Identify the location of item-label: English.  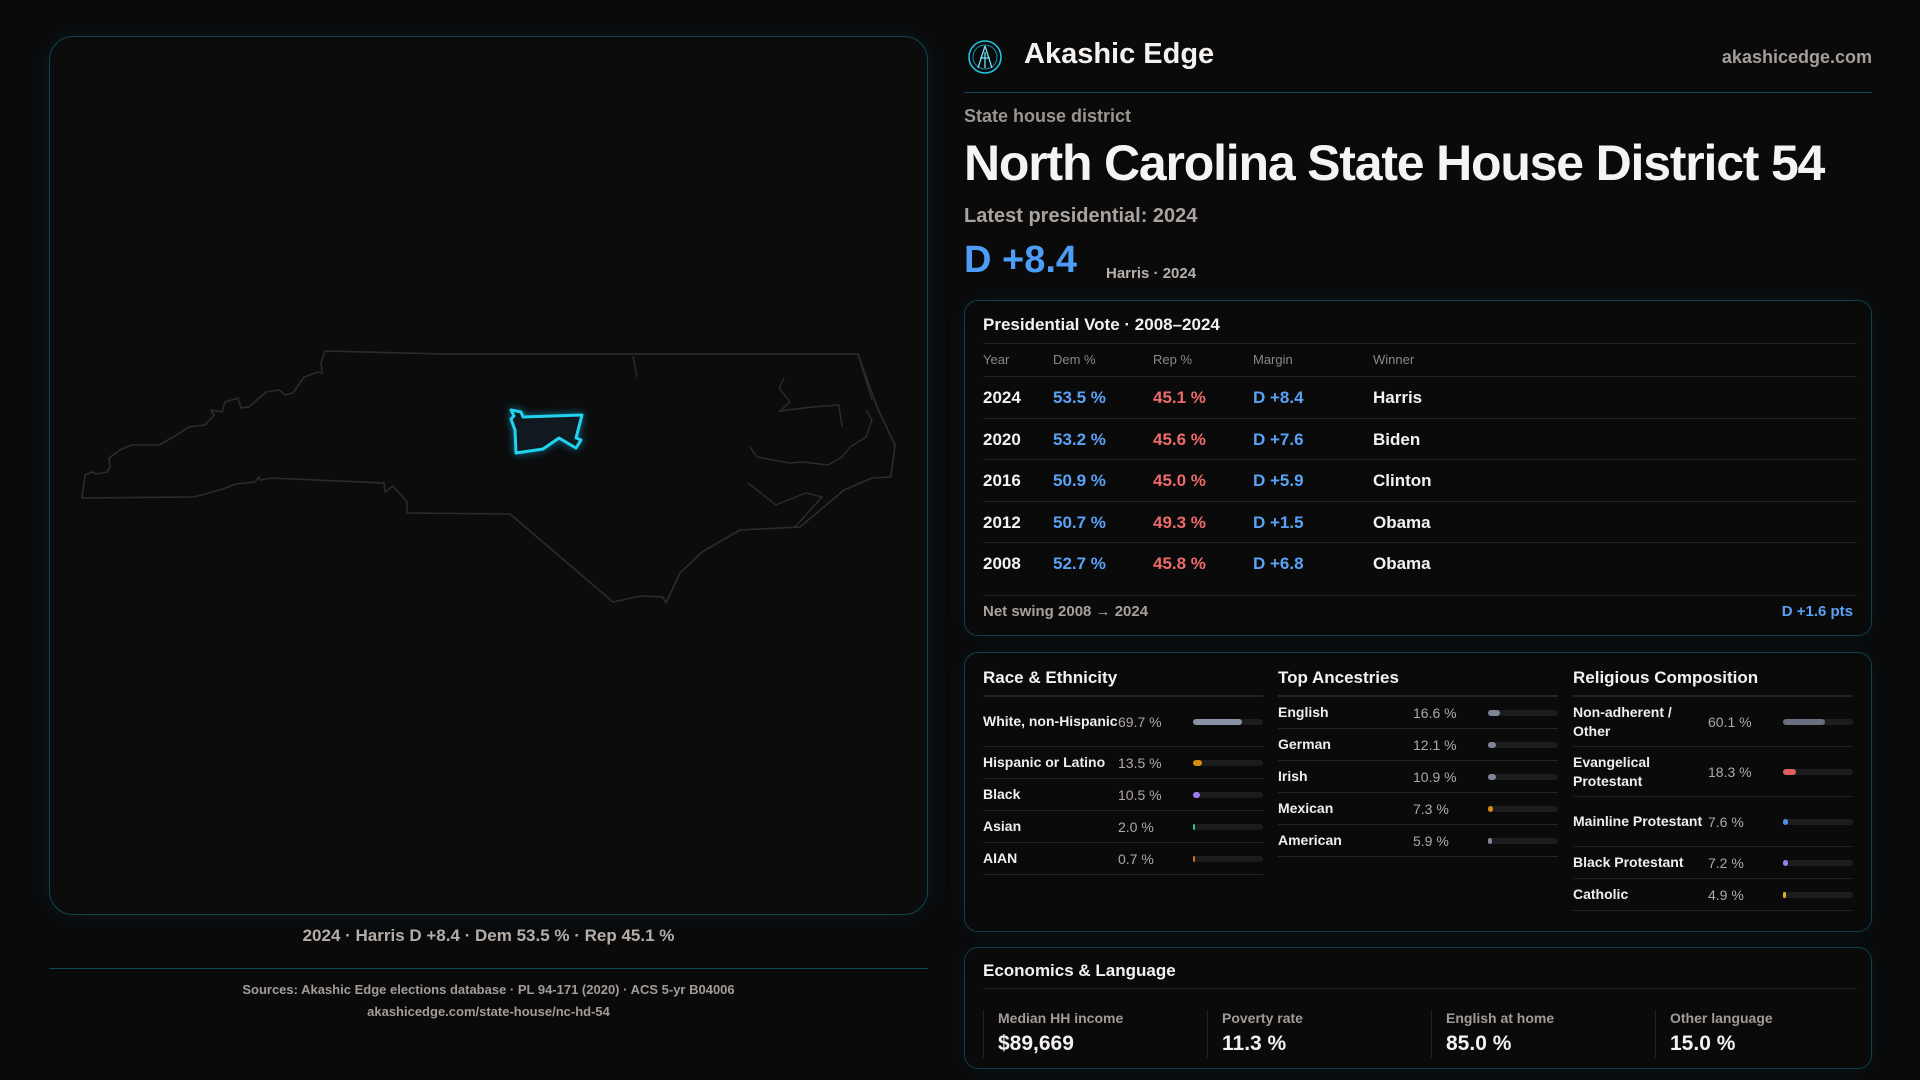
(1303, 712).